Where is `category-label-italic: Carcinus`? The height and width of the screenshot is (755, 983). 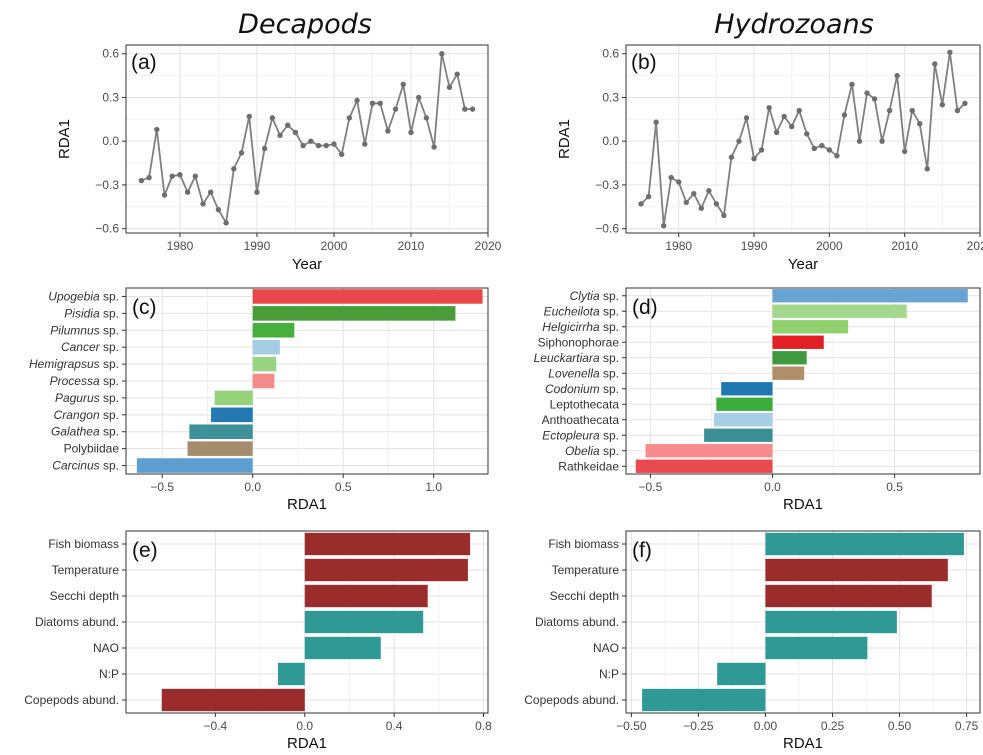 category-label-italic: Carcinus is located at coordinates (75, 466).